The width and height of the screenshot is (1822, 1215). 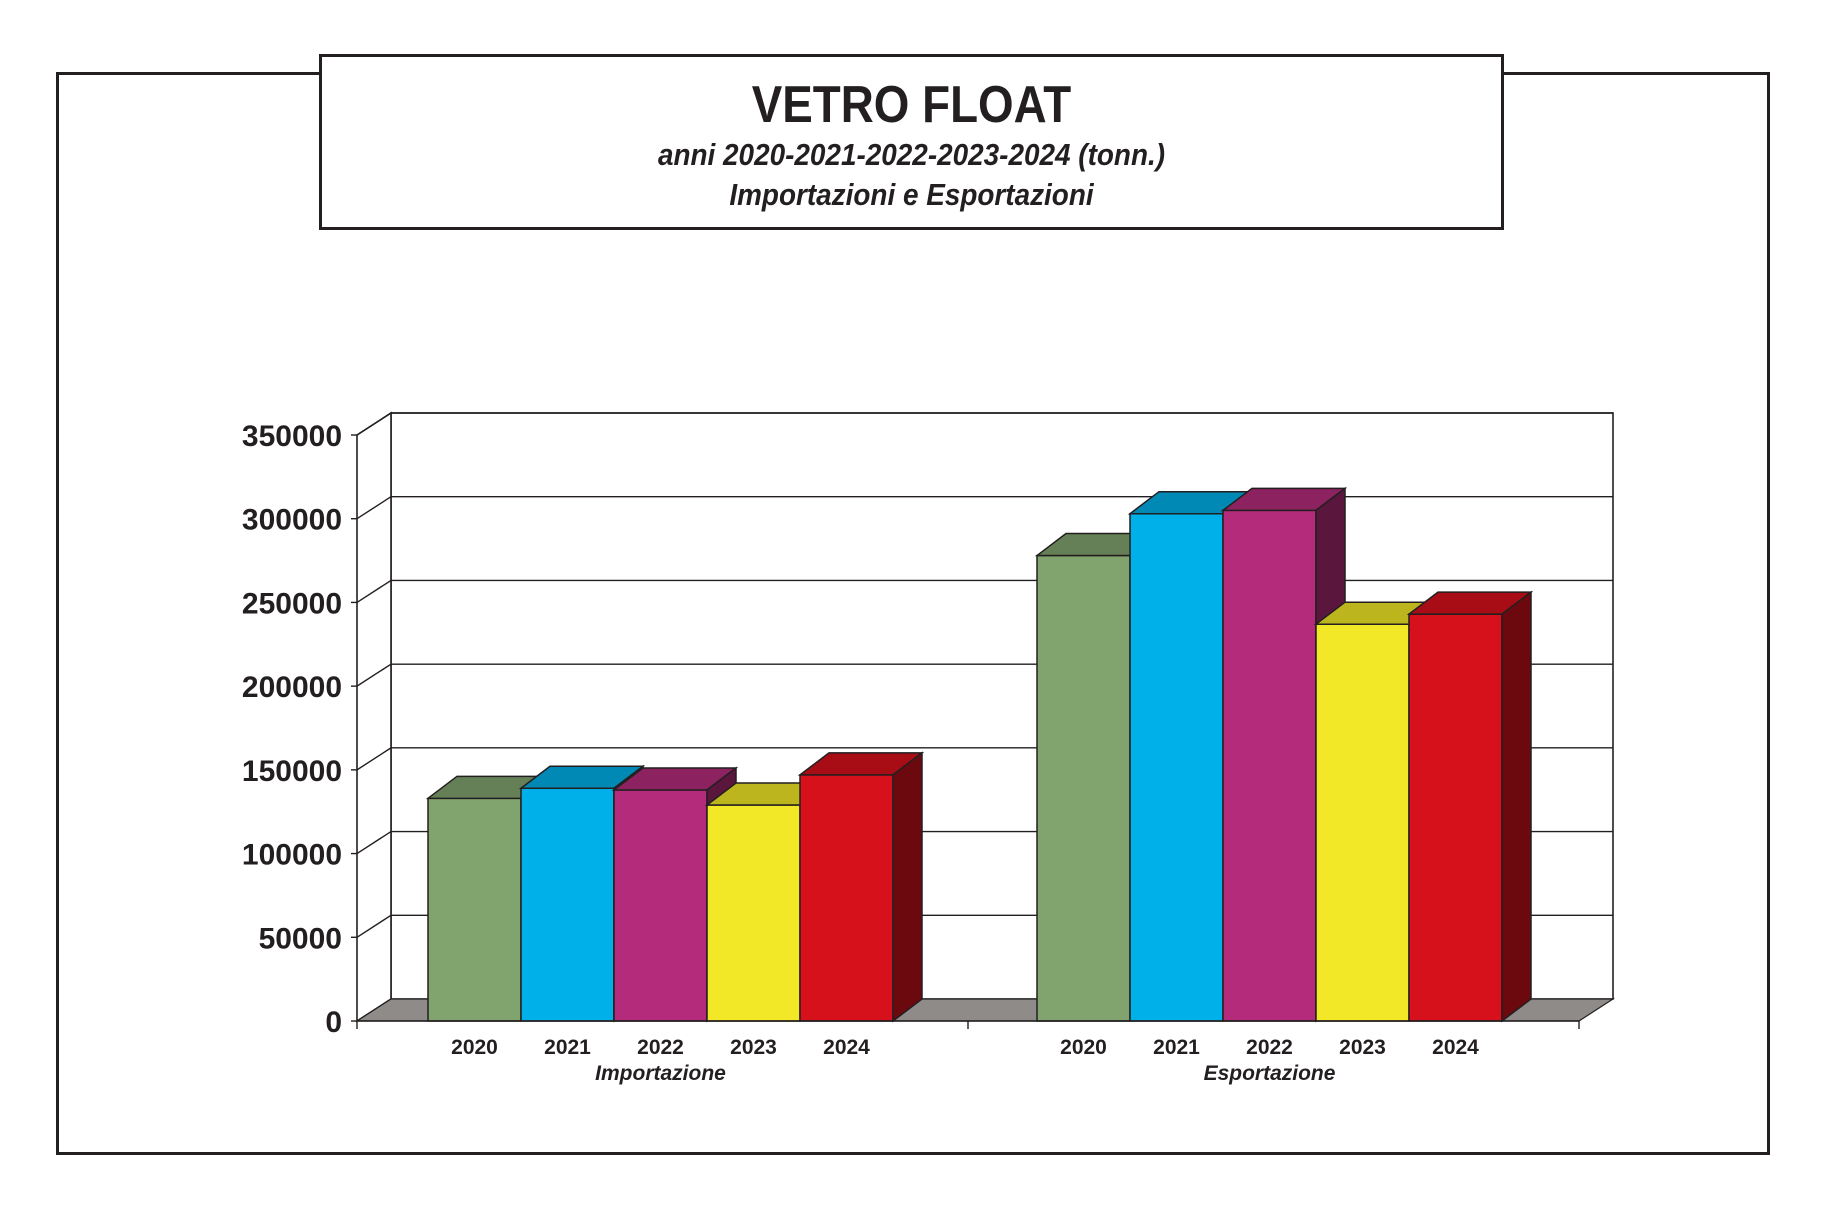 What do you see at coordinates (911, 194) in the screenshot?
I see `chart-subtitle-flows: Importazioni e Esportazioni` at bounding box center [911, 194].